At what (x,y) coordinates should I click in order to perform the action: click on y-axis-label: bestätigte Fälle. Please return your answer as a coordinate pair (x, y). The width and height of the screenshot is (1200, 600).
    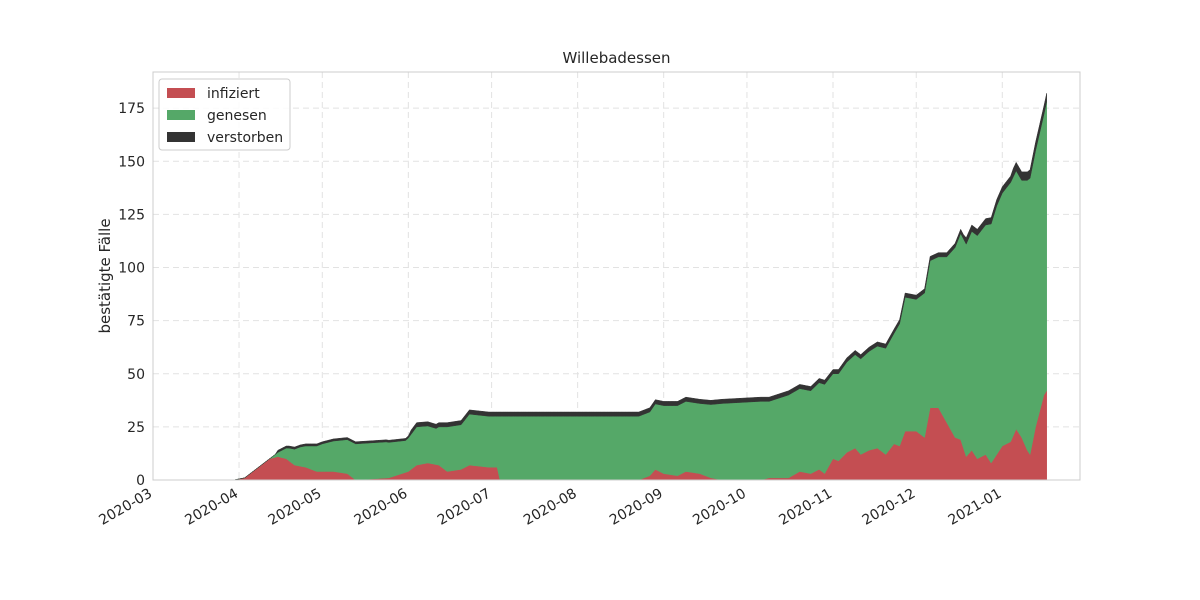
    Looking at the image, I should click on (105, 275).